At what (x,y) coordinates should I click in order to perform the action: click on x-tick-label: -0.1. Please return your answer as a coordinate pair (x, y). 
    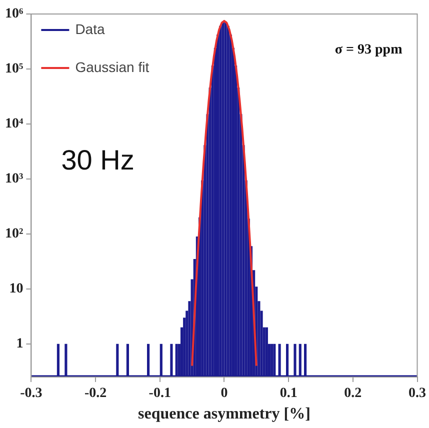
    Looking at the image, I should click on (159, 394).